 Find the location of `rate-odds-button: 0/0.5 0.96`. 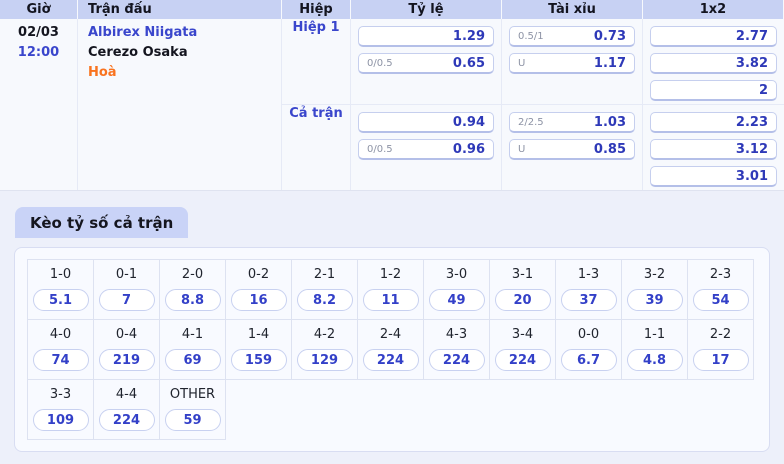

rate-odds-button: 0/0.5 0.96 is located at coordinates (426, 149).